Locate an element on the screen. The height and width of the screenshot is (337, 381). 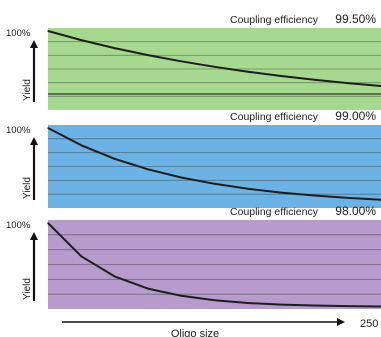
panel-value: 99.00% is located at coordinates (355, 116).